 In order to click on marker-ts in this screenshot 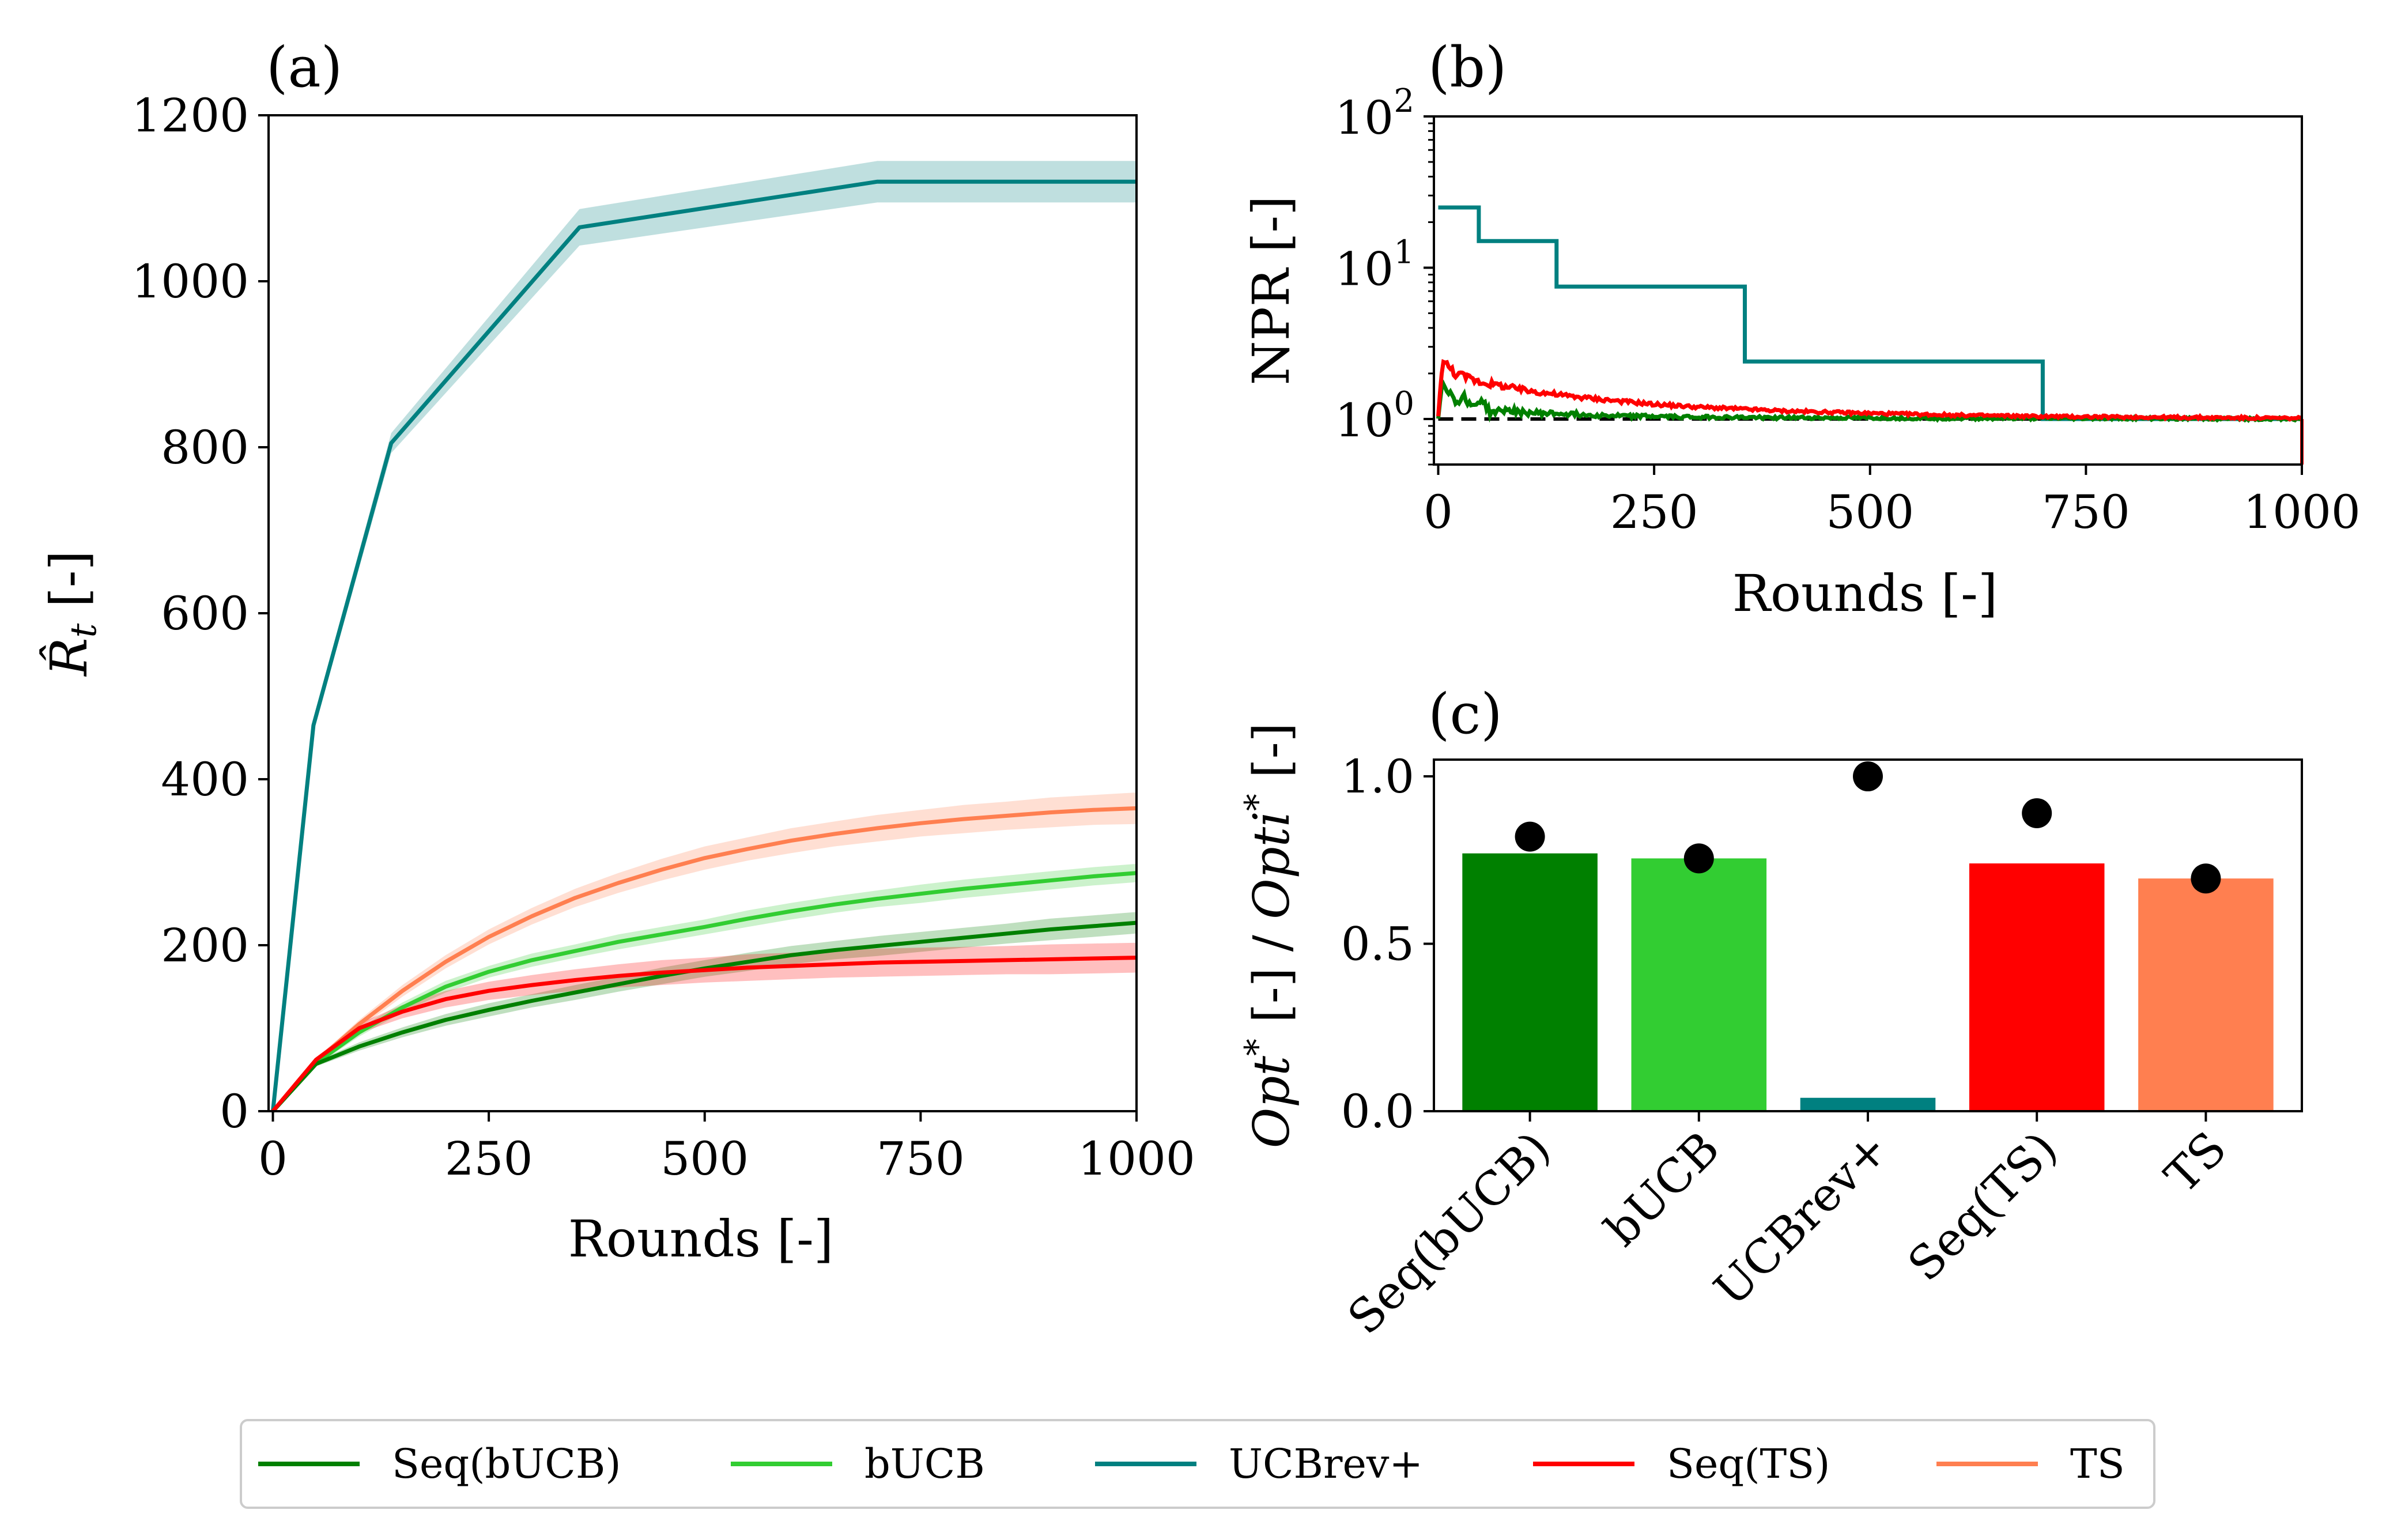, I will do `click(2206, 878)`.